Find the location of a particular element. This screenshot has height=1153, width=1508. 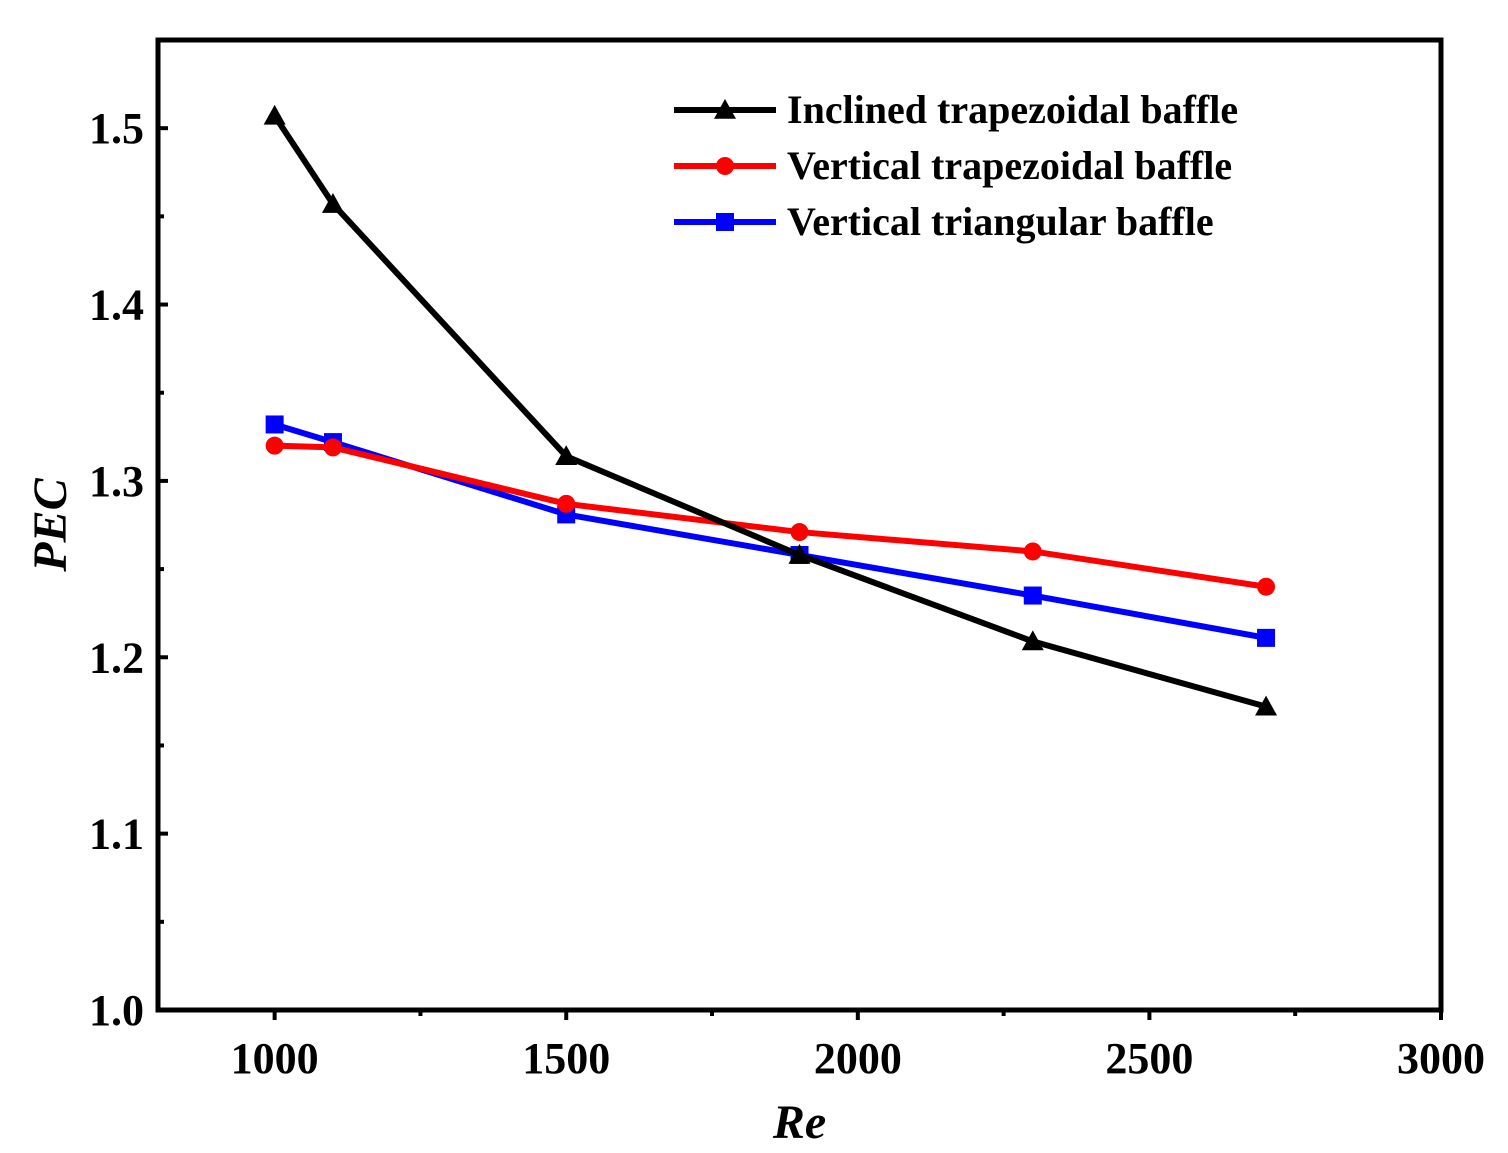

y-tick-label: 1.0 is located at coordinates (116, 1010).